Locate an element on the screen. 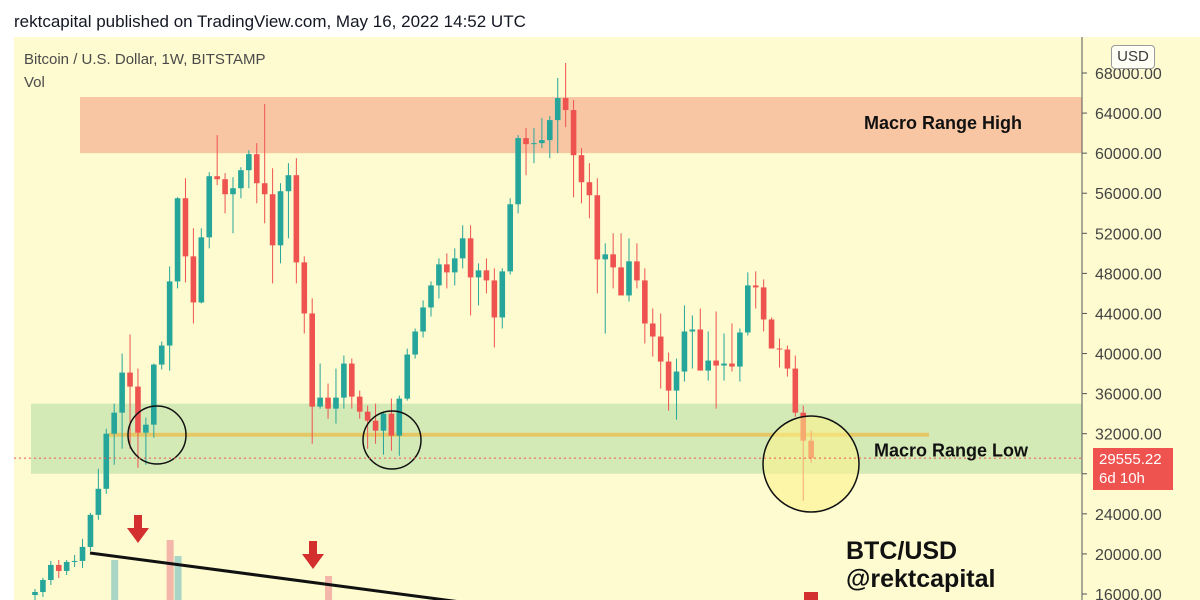 This screenshot has width=1200, height=600. currency-button: USD is located at coordinates (1133, 57).